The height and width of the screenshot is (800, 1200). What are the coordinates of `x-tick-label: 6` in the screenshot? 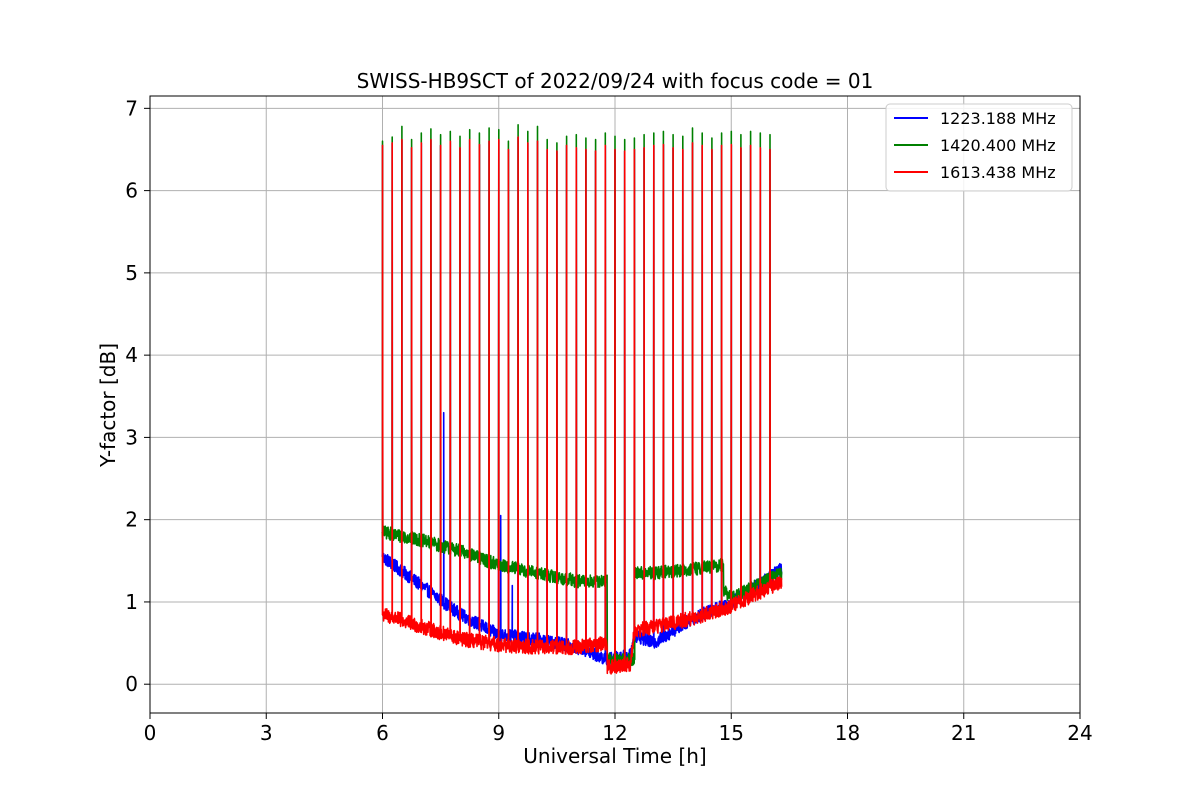 It's located at (382, 733).